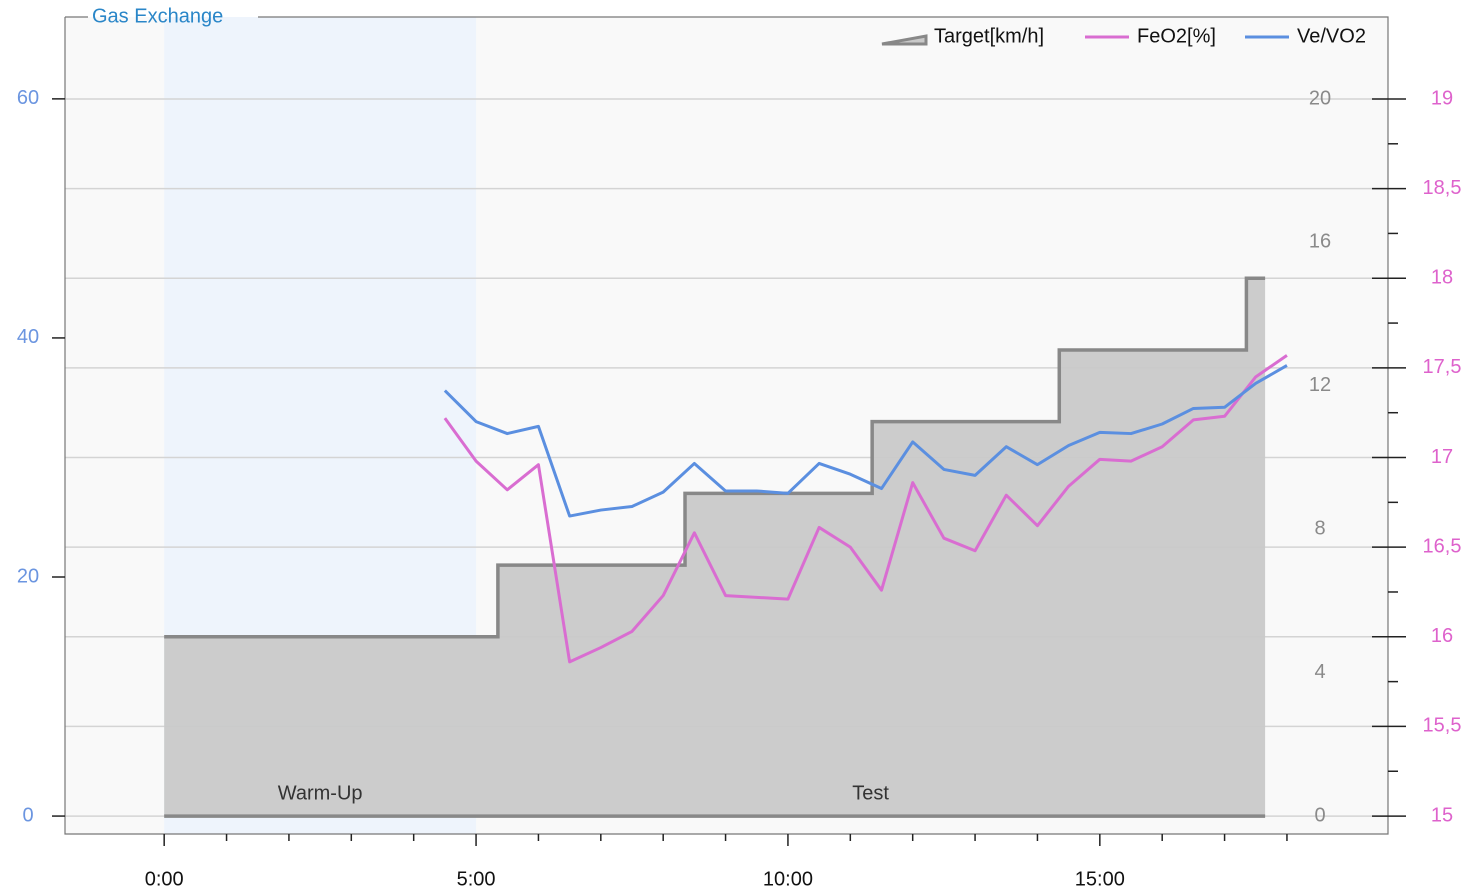 The height and width of the screenshot is (894, 1482). What do you see at coordinates (1319, 672) in the screenshot?
I see `y2-tick-label: 4` at bounding box center [1319, 672].